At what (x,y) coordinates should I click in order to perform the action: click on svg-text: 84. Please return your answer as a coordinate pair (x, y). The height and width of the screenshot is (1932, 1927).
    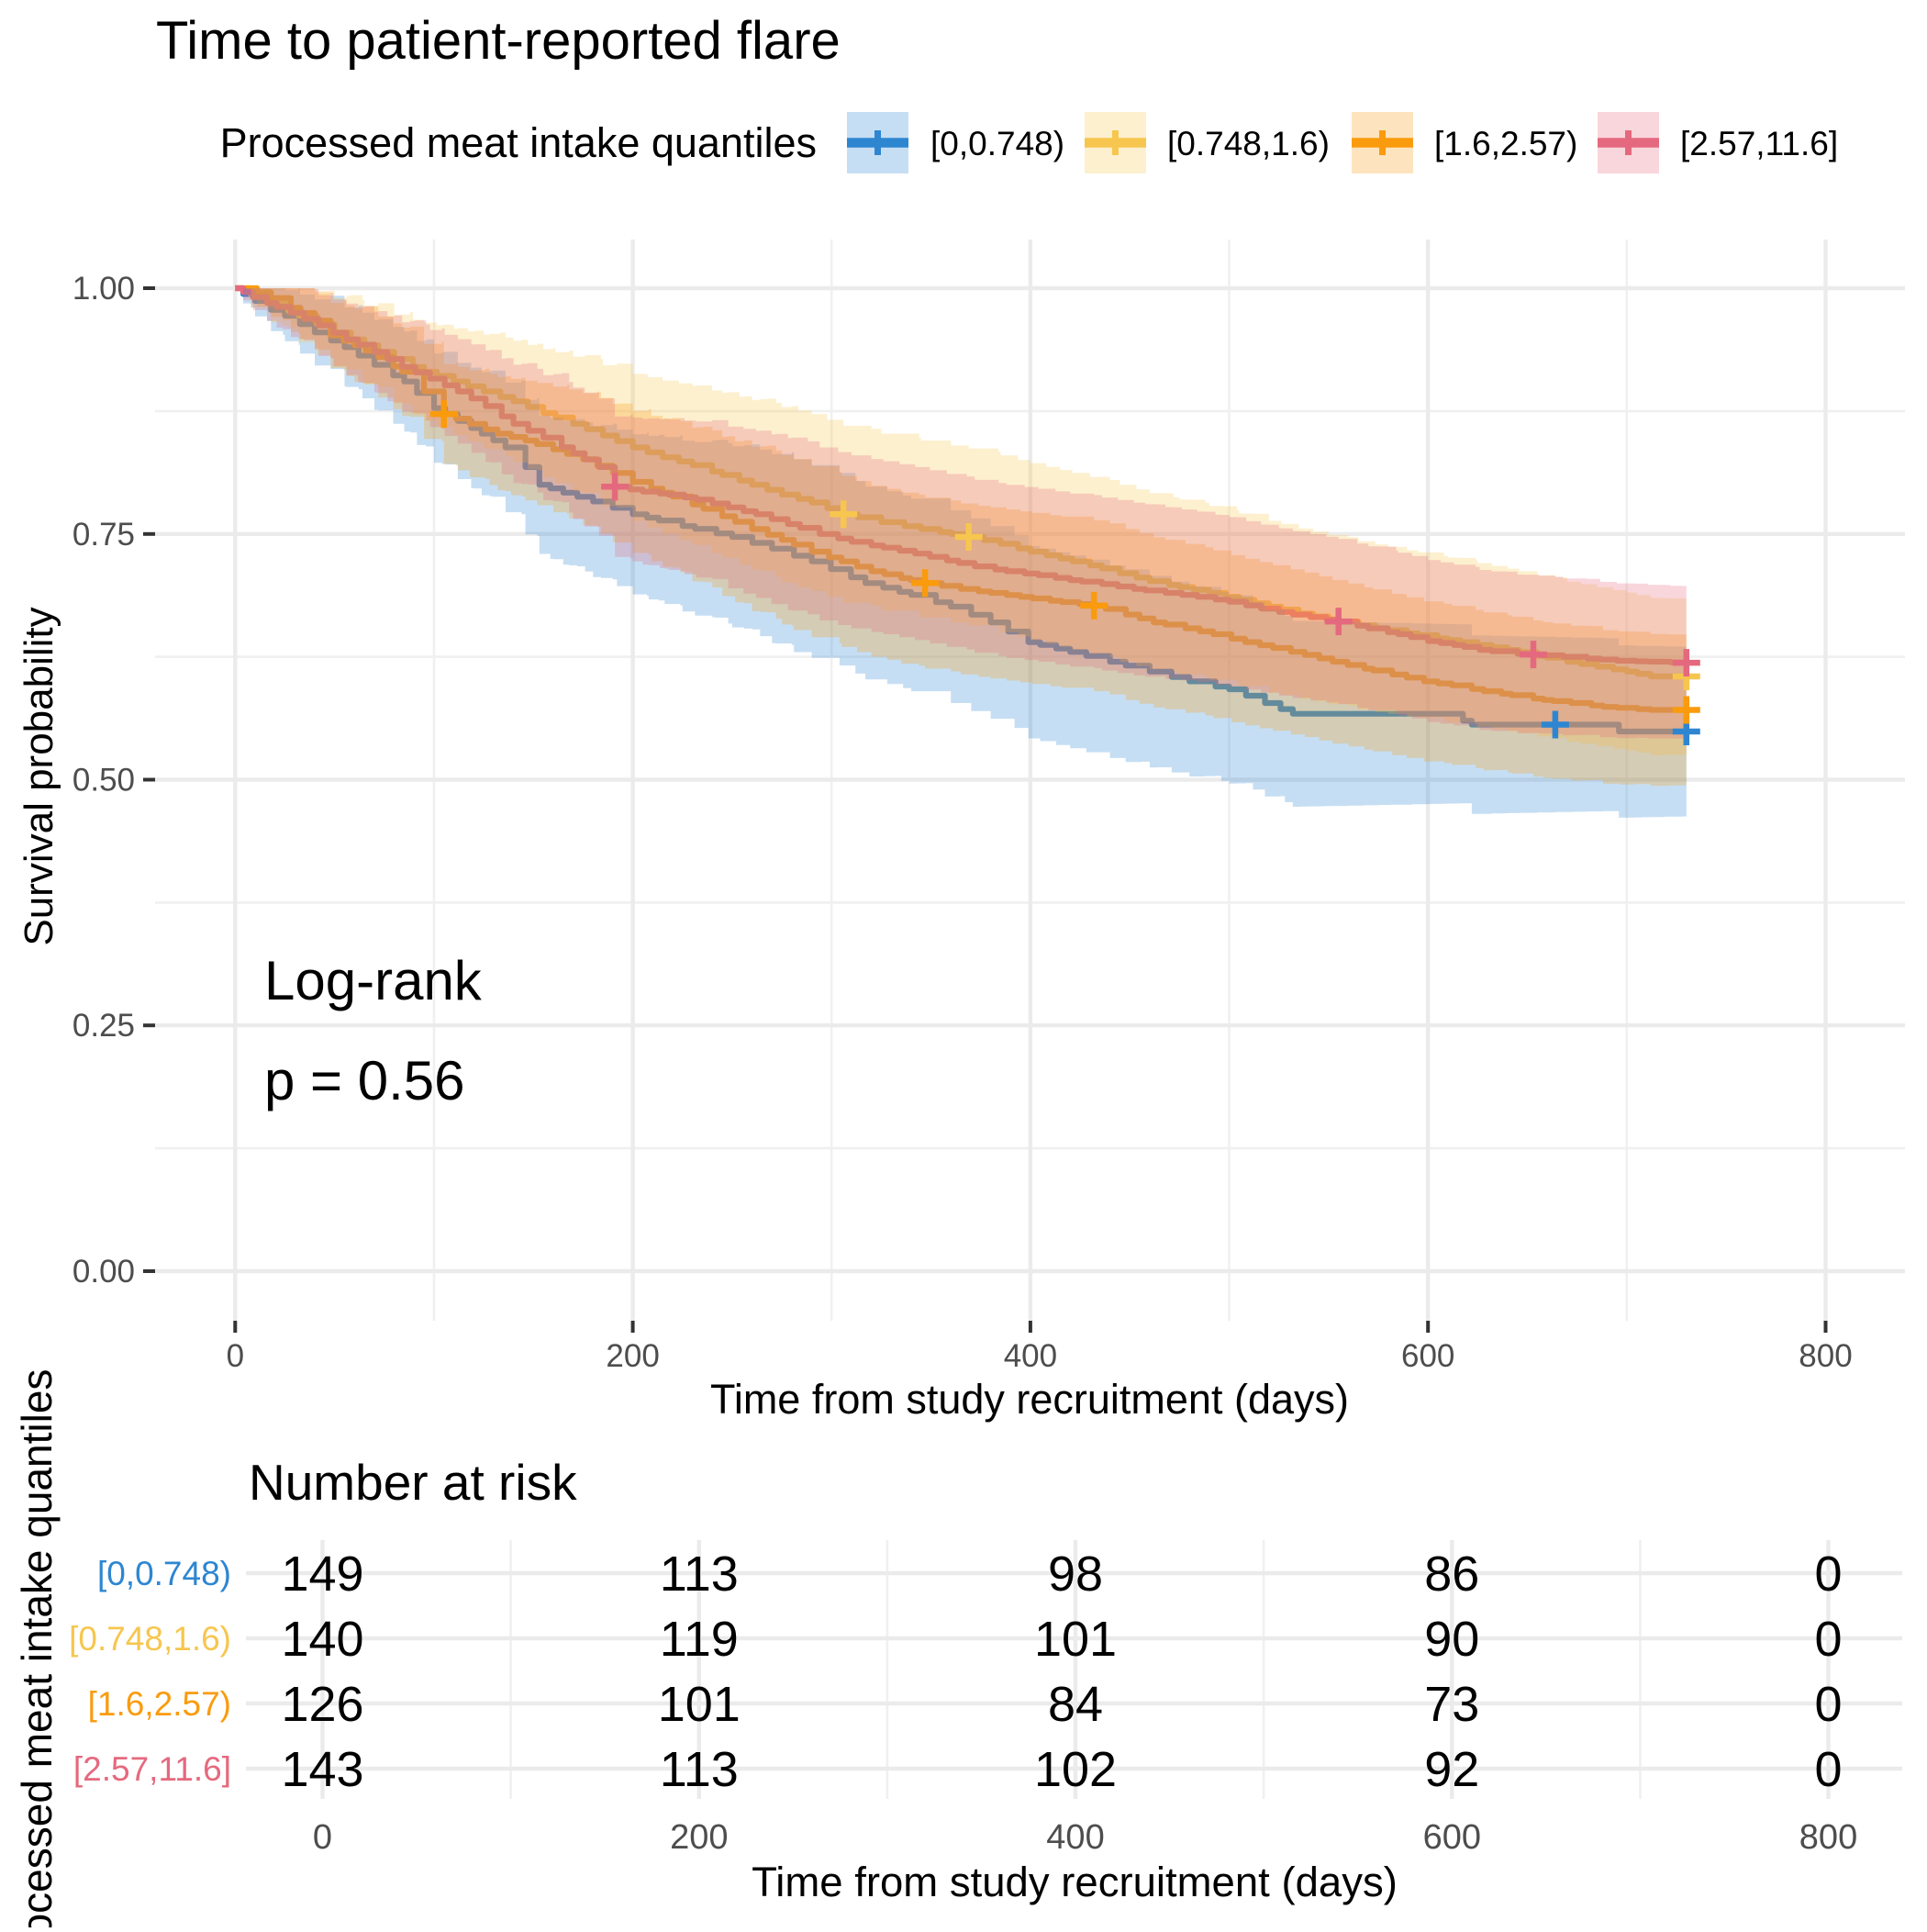
    Looking at the image, I should click on (1075, 1705).